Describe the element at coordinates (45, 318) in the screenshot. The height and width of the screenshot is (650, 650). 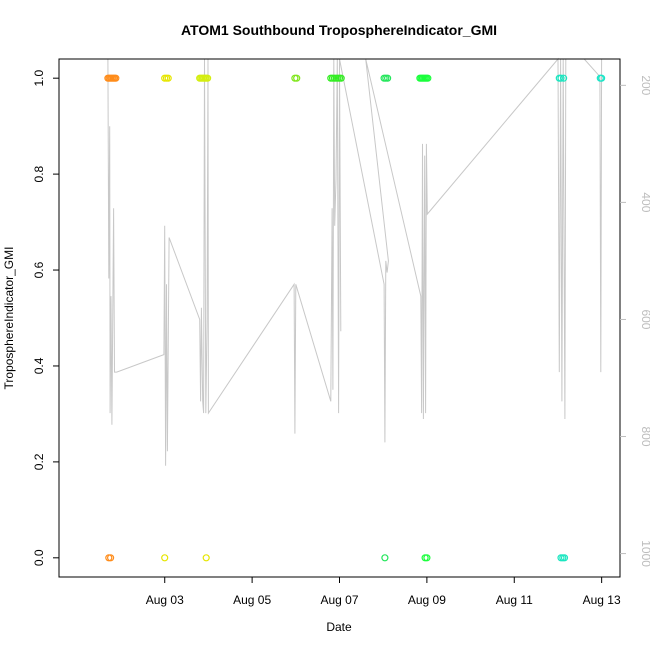
I see `y-axis: 0.0 0.2 0.4 0.6 0.8 1.0` at that location.